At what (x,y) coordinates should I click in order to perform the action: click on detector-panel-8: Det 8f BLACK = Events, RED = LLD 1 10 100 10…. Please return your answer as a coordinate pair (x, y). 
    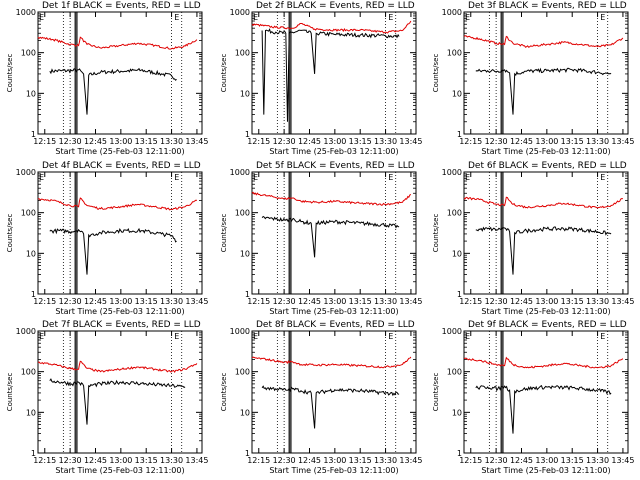
    Looking at the image, I should click on (321, 397).